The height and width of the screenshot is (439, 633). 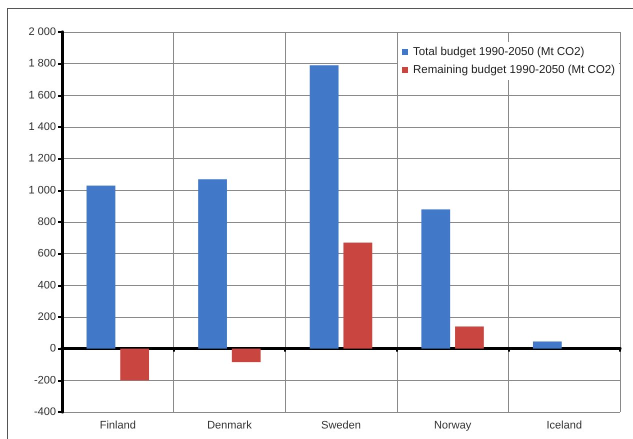 What do you see at coordinates (42, 127) in the screenshot?
I see `y-tick-label: 1 400` at bounding box center [42, 127].